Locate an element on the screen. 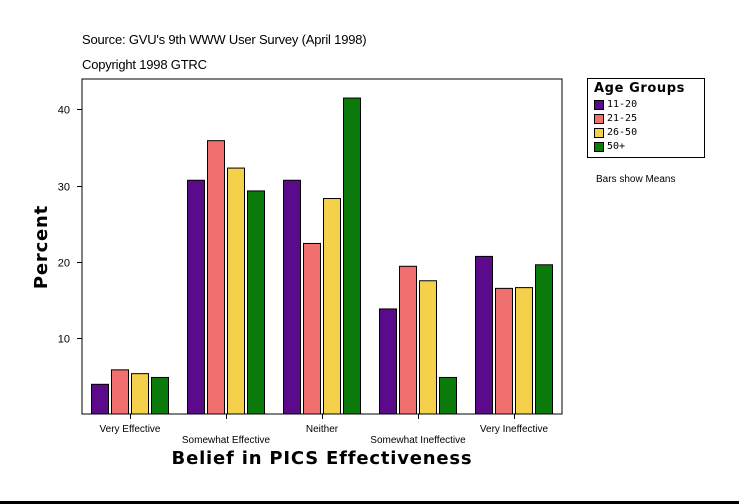  legend-title: Age Groups is located at coordinates (640, 88).